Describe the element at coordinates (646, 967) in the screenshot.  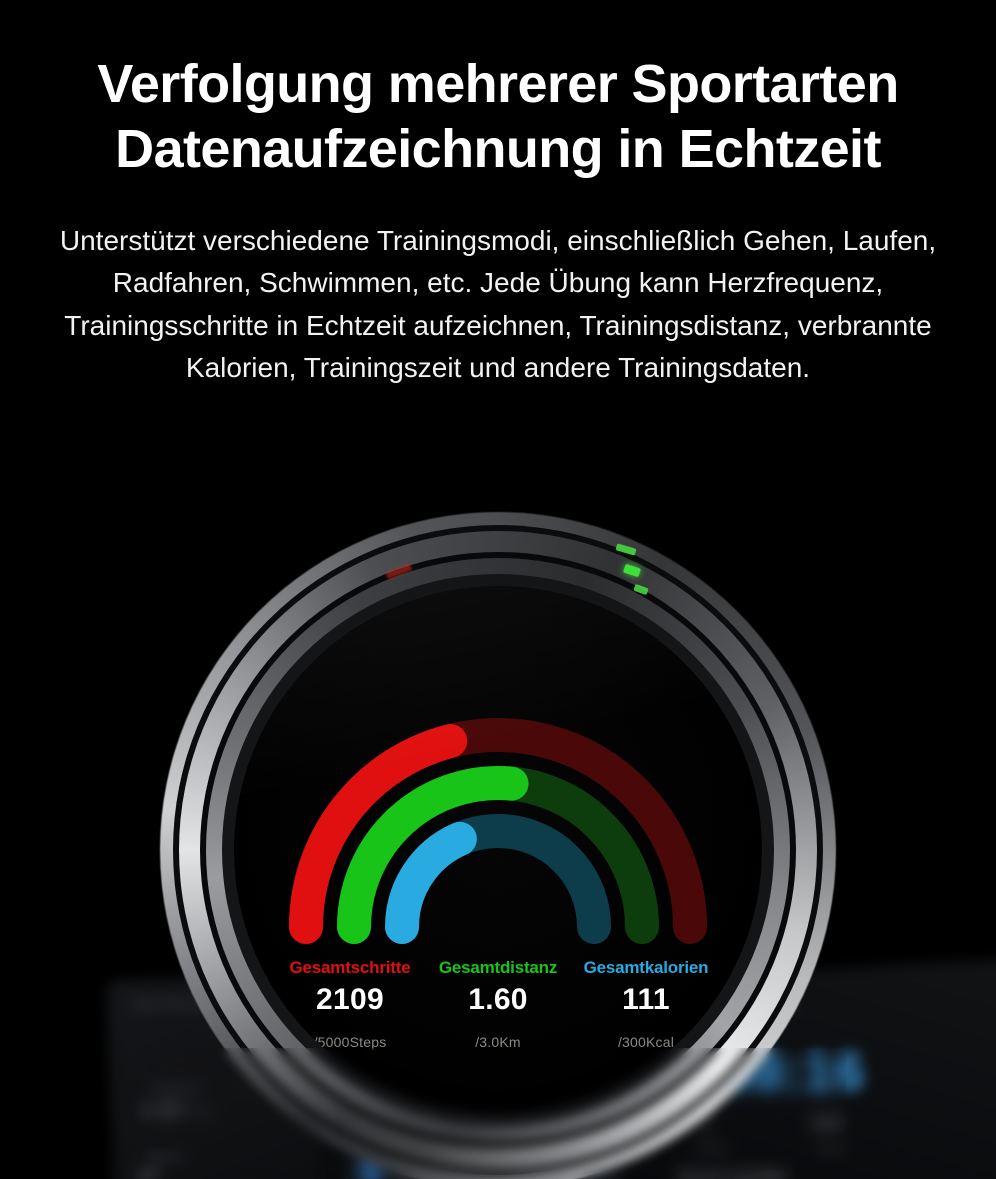
I see `stat-calories-label: Gesamtkalorien` at that location.